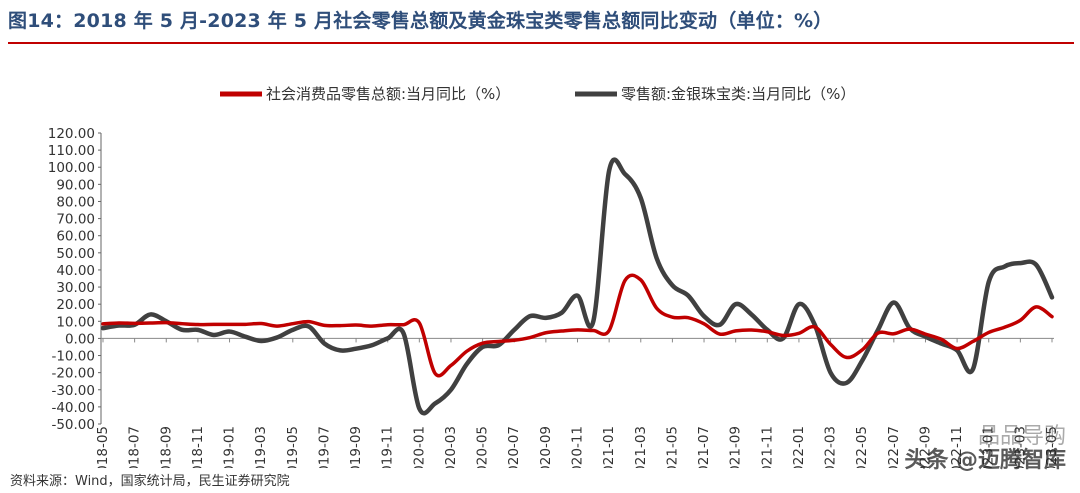 This screenshot has height=493, width=1080. Describe the element at coordinates (75, 271) in the screenshot. I see `y-tick-label: 40.00` at that location.